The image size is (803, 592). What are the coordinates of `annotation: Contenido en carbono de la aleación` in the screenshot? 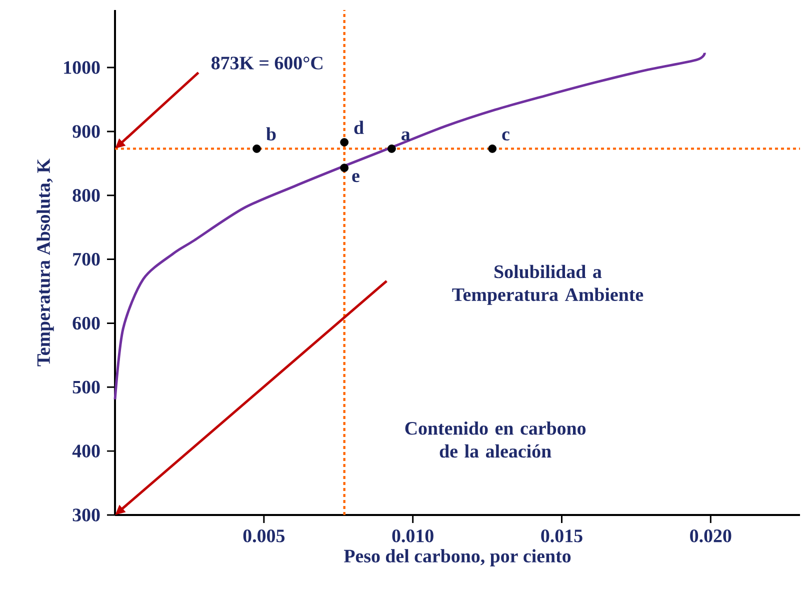 It's located at (495, 439).